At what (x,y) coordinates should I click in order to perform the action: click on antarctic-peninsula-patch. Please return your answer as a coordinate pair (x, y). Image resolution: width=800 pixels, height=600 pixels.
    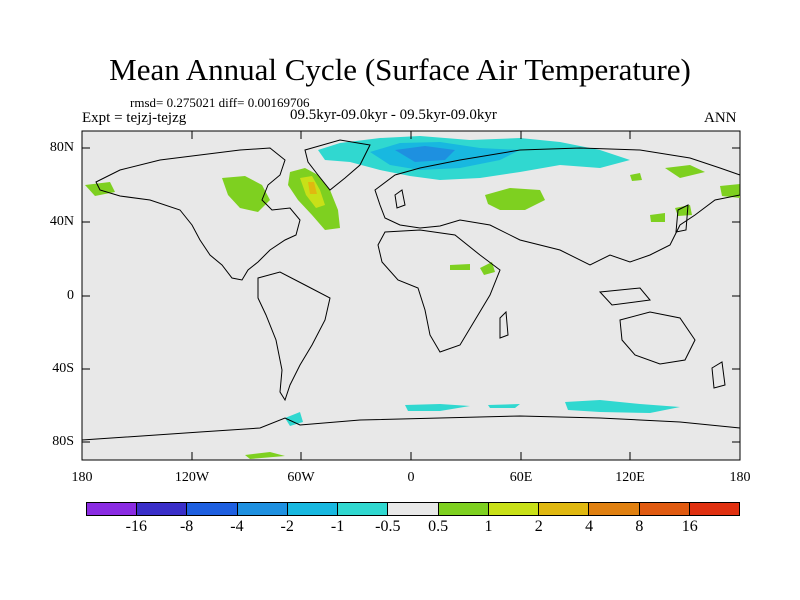
    Looking at the image, I should click on (294, 419).